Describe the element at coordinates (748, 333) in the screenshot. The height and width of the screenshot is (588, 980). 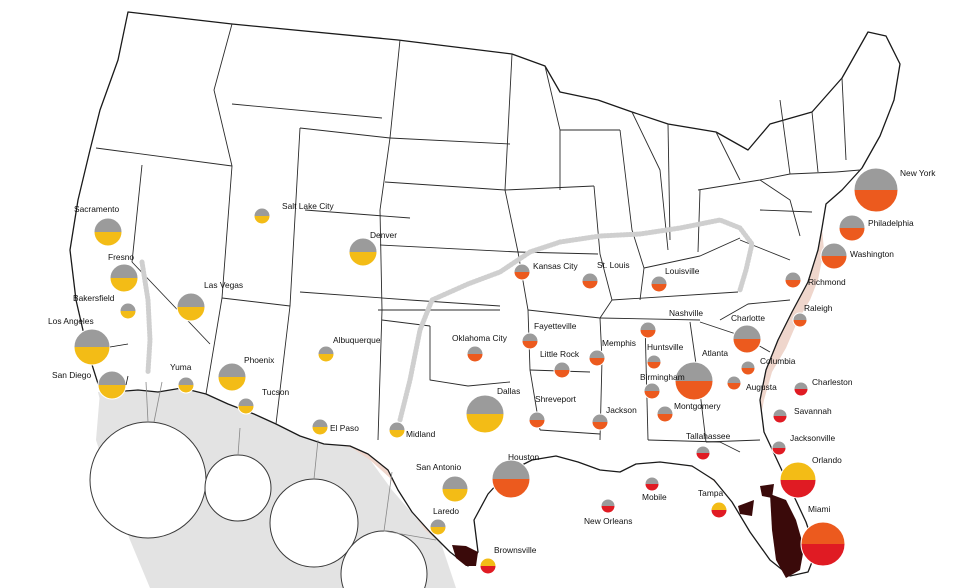
I see `city-marker: Charlotte` at that location.